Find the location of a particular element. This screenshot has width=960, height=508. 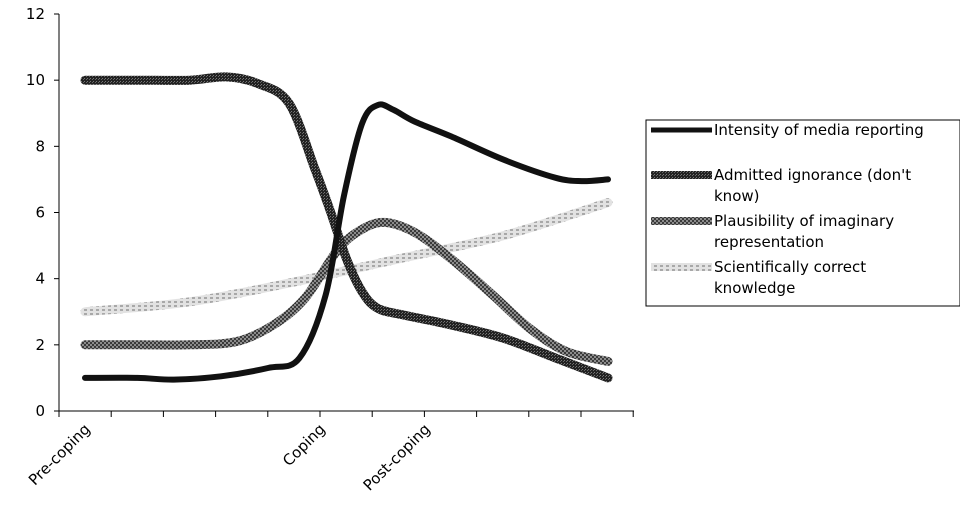

legend-label-1: Intensity of media reporting is located at coordinates (819, 130).